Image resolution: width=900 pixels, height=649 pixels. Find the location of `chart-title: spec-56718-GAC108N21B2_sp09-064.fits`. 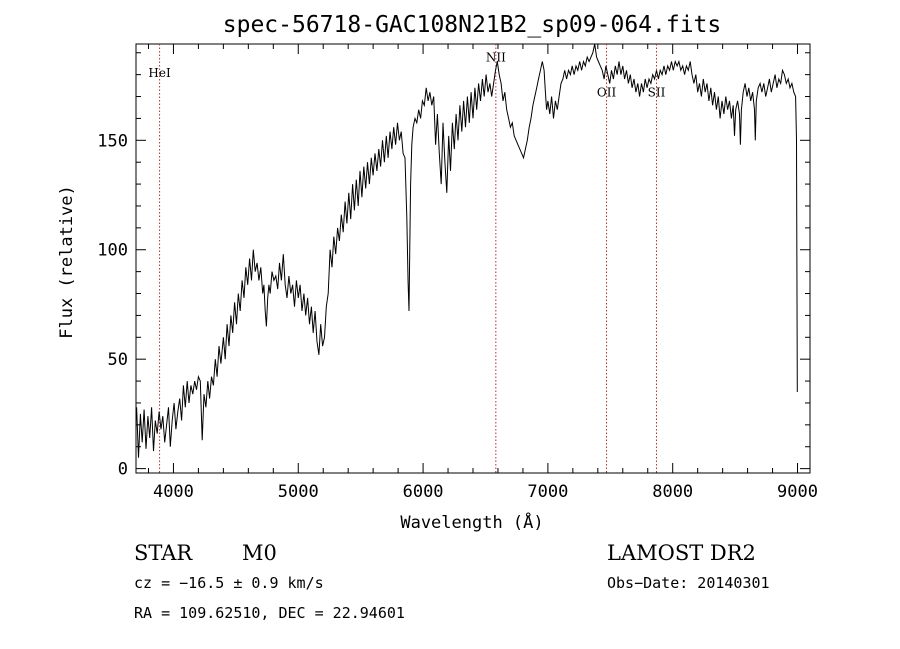

chart-title: spec-56718-GAC108N21B2_sp09-064.fits is located at coordinates (472, 25).